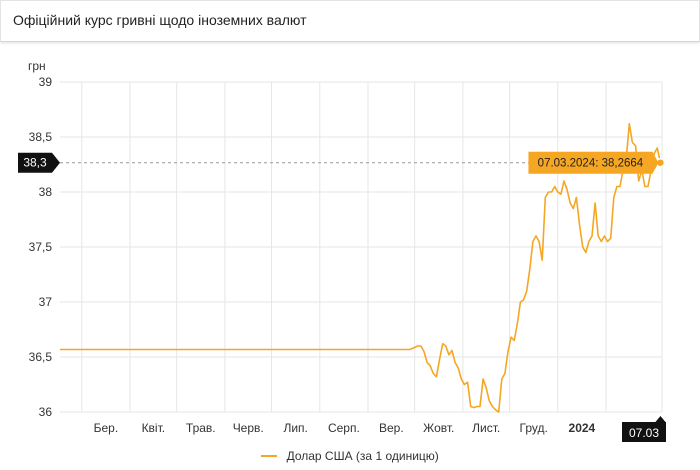 The height and width of the screenshot is (470, 700). I want to click on x-tick-label: Черв., so click(248, 428).